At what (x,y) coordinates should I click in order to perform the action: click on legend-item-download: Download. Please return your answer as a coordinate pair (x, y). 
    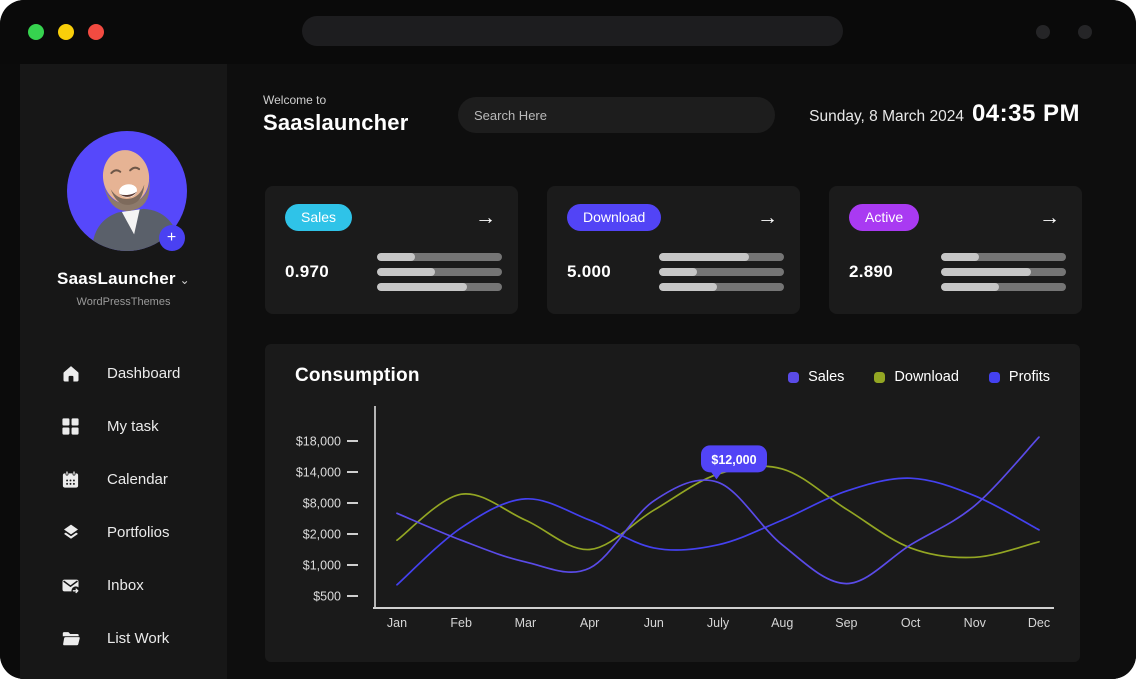
    Looking at the image, I should click on (916, 377).